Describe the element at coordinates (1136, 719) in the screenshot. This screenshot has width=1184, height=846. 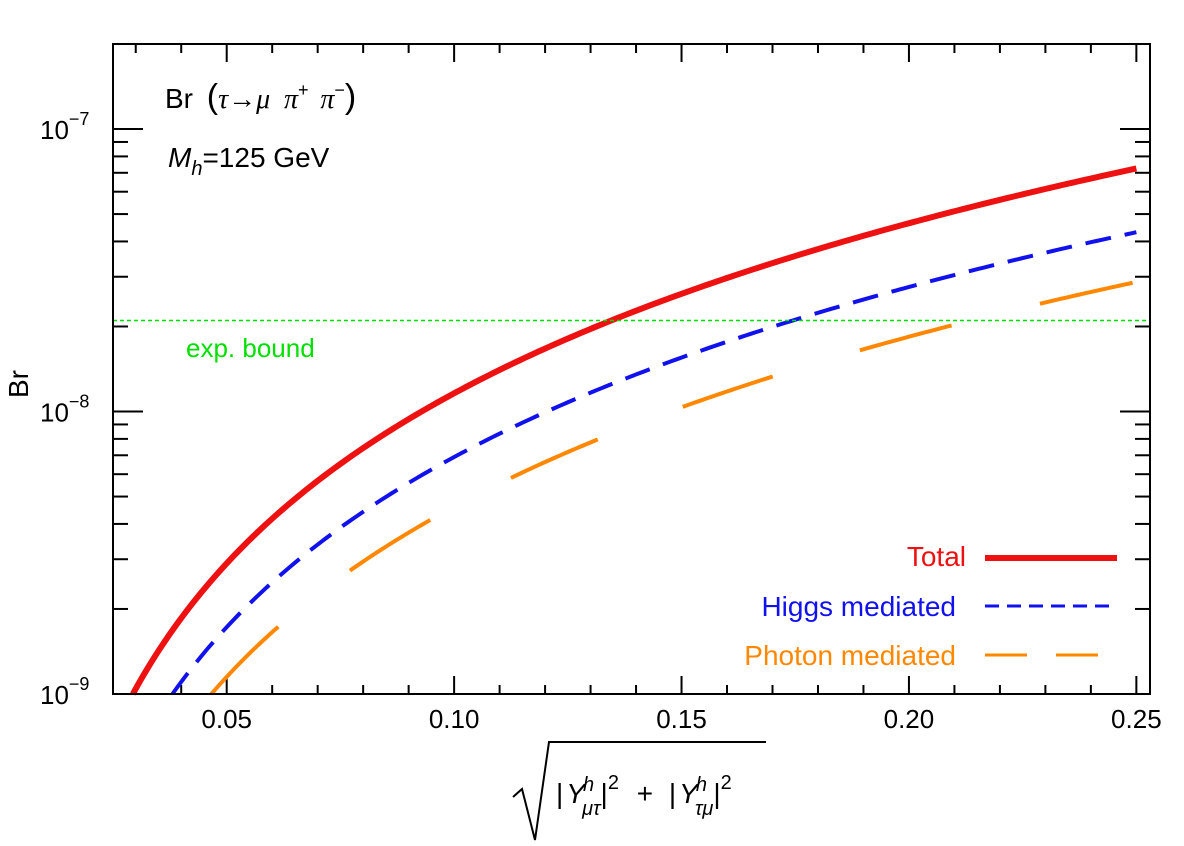
I see `x-tick-label: 0.25` at that location.